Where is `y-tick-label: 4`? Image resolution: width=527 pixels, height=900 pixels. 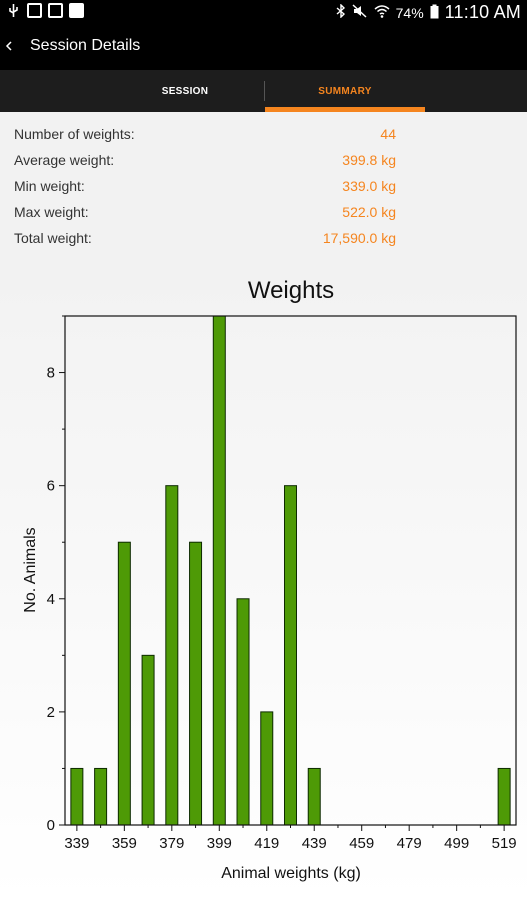 y-tick-label: 4 is located at coordinates (51, 599).